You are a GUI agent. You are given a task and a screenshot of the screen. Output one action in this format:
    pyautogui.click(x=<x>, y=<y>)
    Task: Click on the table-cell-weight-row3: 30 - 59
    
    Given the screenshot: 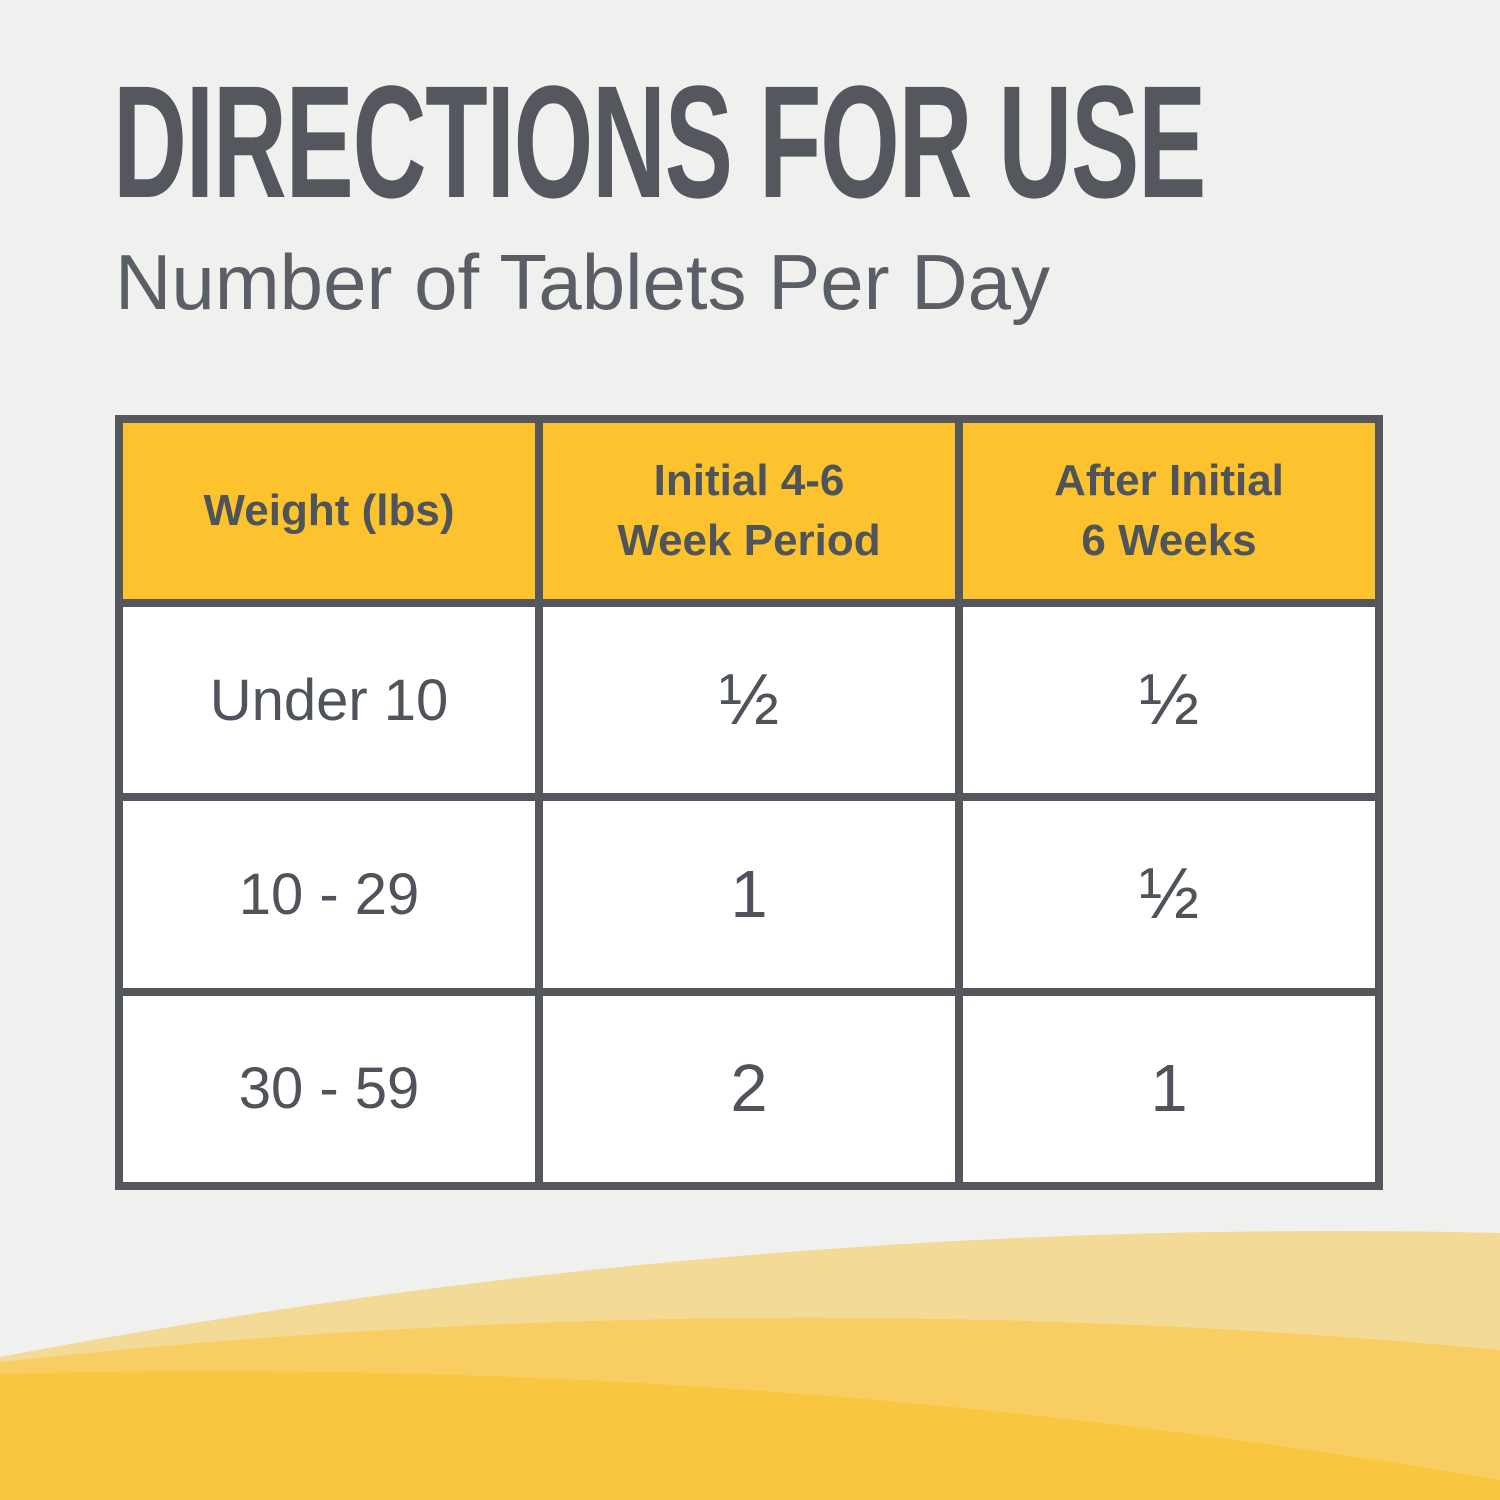 What is the action you would take?
    pyautogui.click(x=329, y=1088)
    